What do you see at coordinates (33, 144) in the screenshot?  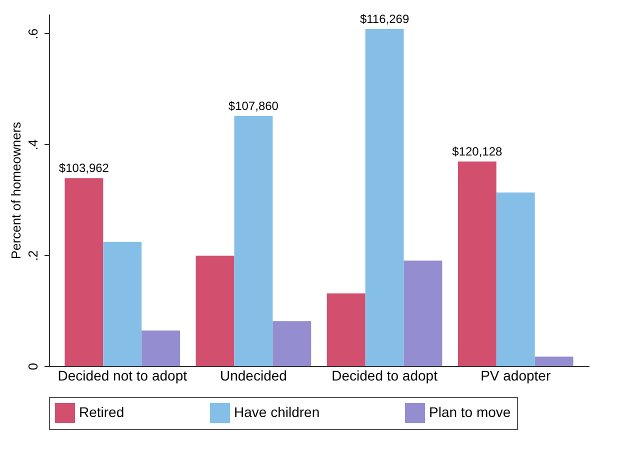 I see `y-tick-label: .4` at bounding box center [33, 144].